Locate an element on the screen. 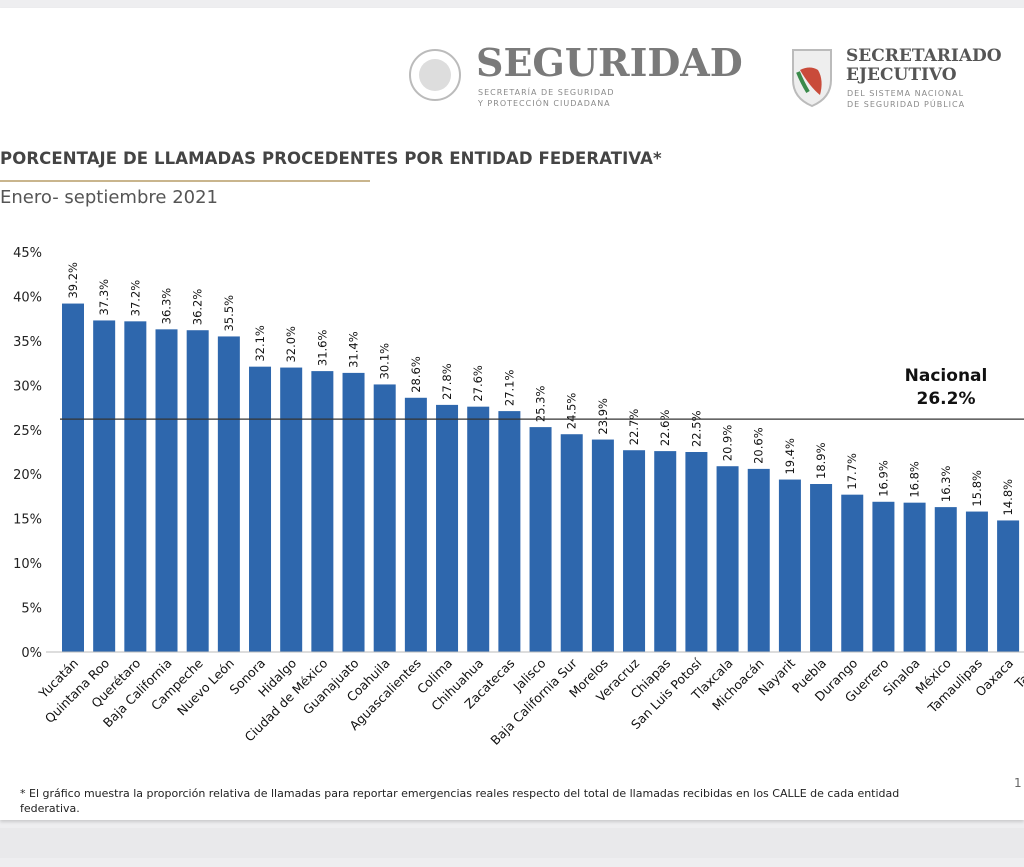  logo-secretariado-sub2: DE SEGURIDAD PÚBLICA is located at coordinates (906, 104).